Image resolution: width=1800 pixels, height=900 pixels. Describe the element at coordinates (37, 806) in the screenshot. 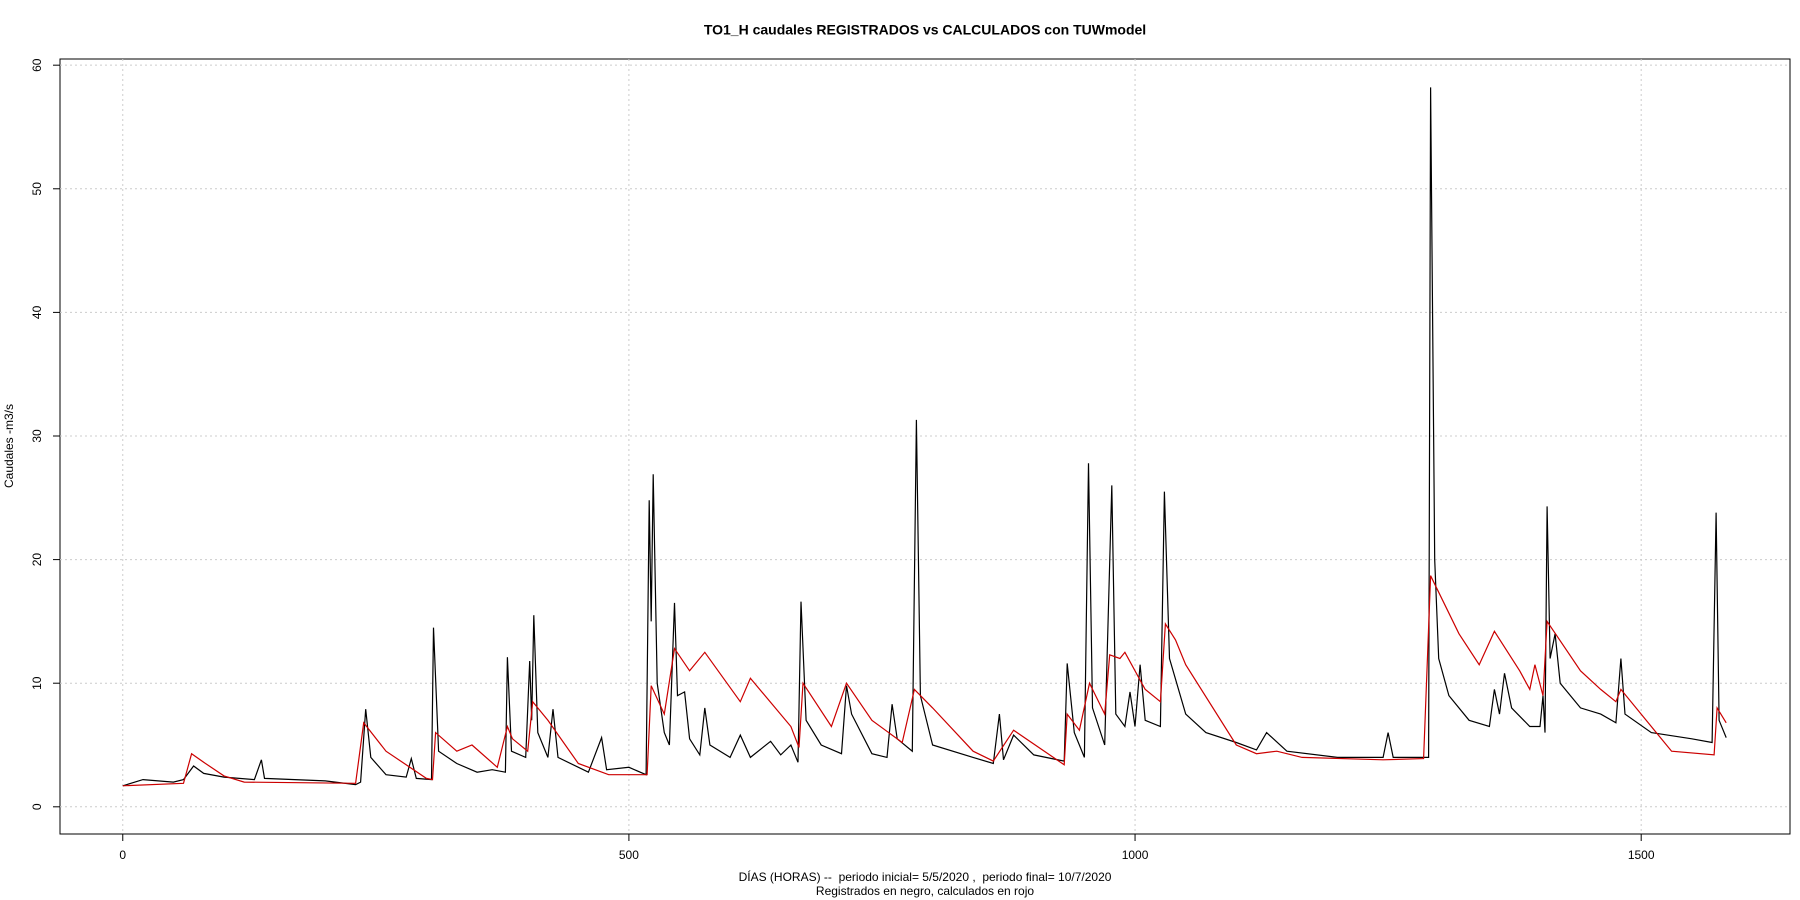

I see `y-tick-label: 0` at that location.